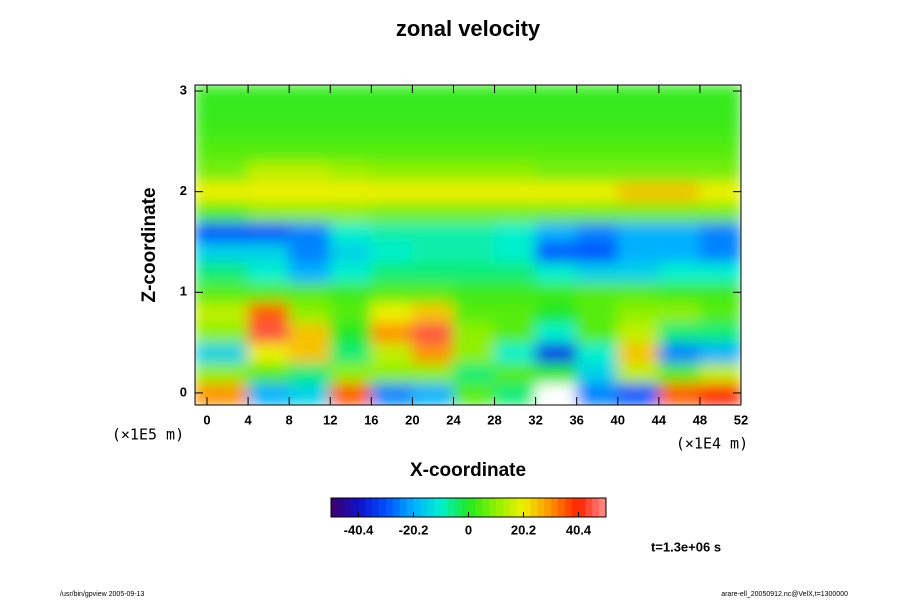 This screenshot has width=900, height=600. I want to click on x-tick-label: 20, so click(412, 419).